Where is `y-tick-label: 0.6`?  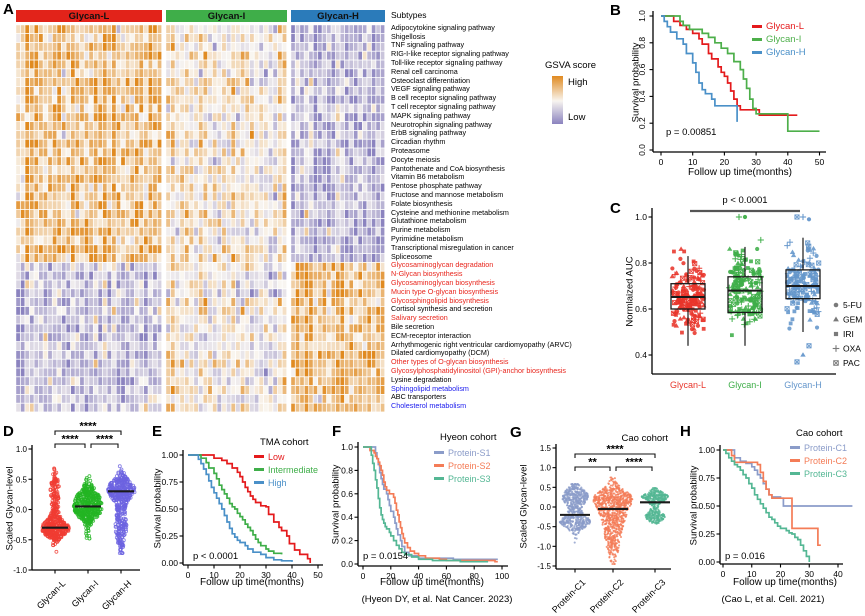
y-tick-label: 0.6 is located at coordinates (642, 69).